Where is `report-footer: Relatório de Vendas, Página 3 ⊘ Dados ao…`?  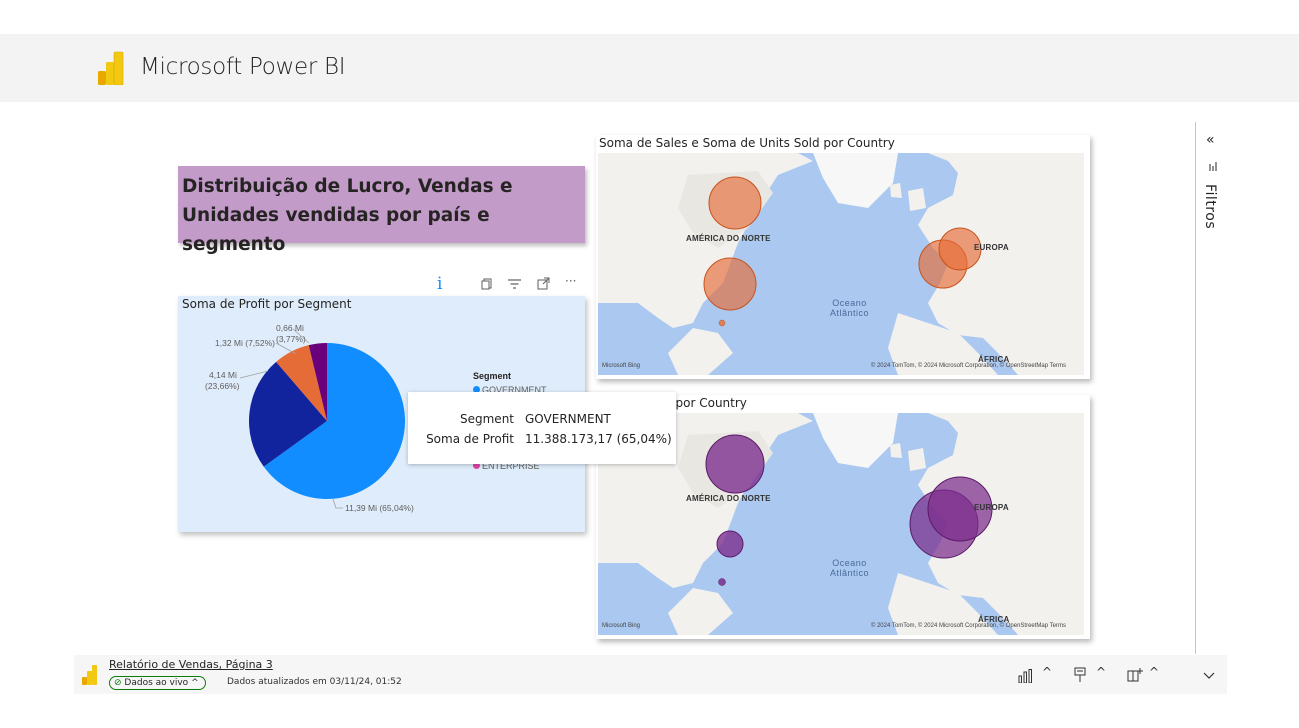 report-footer: Relatório de Vendas, Página 3 ⊘ Dados ao… is located at coordinates (650, 674).